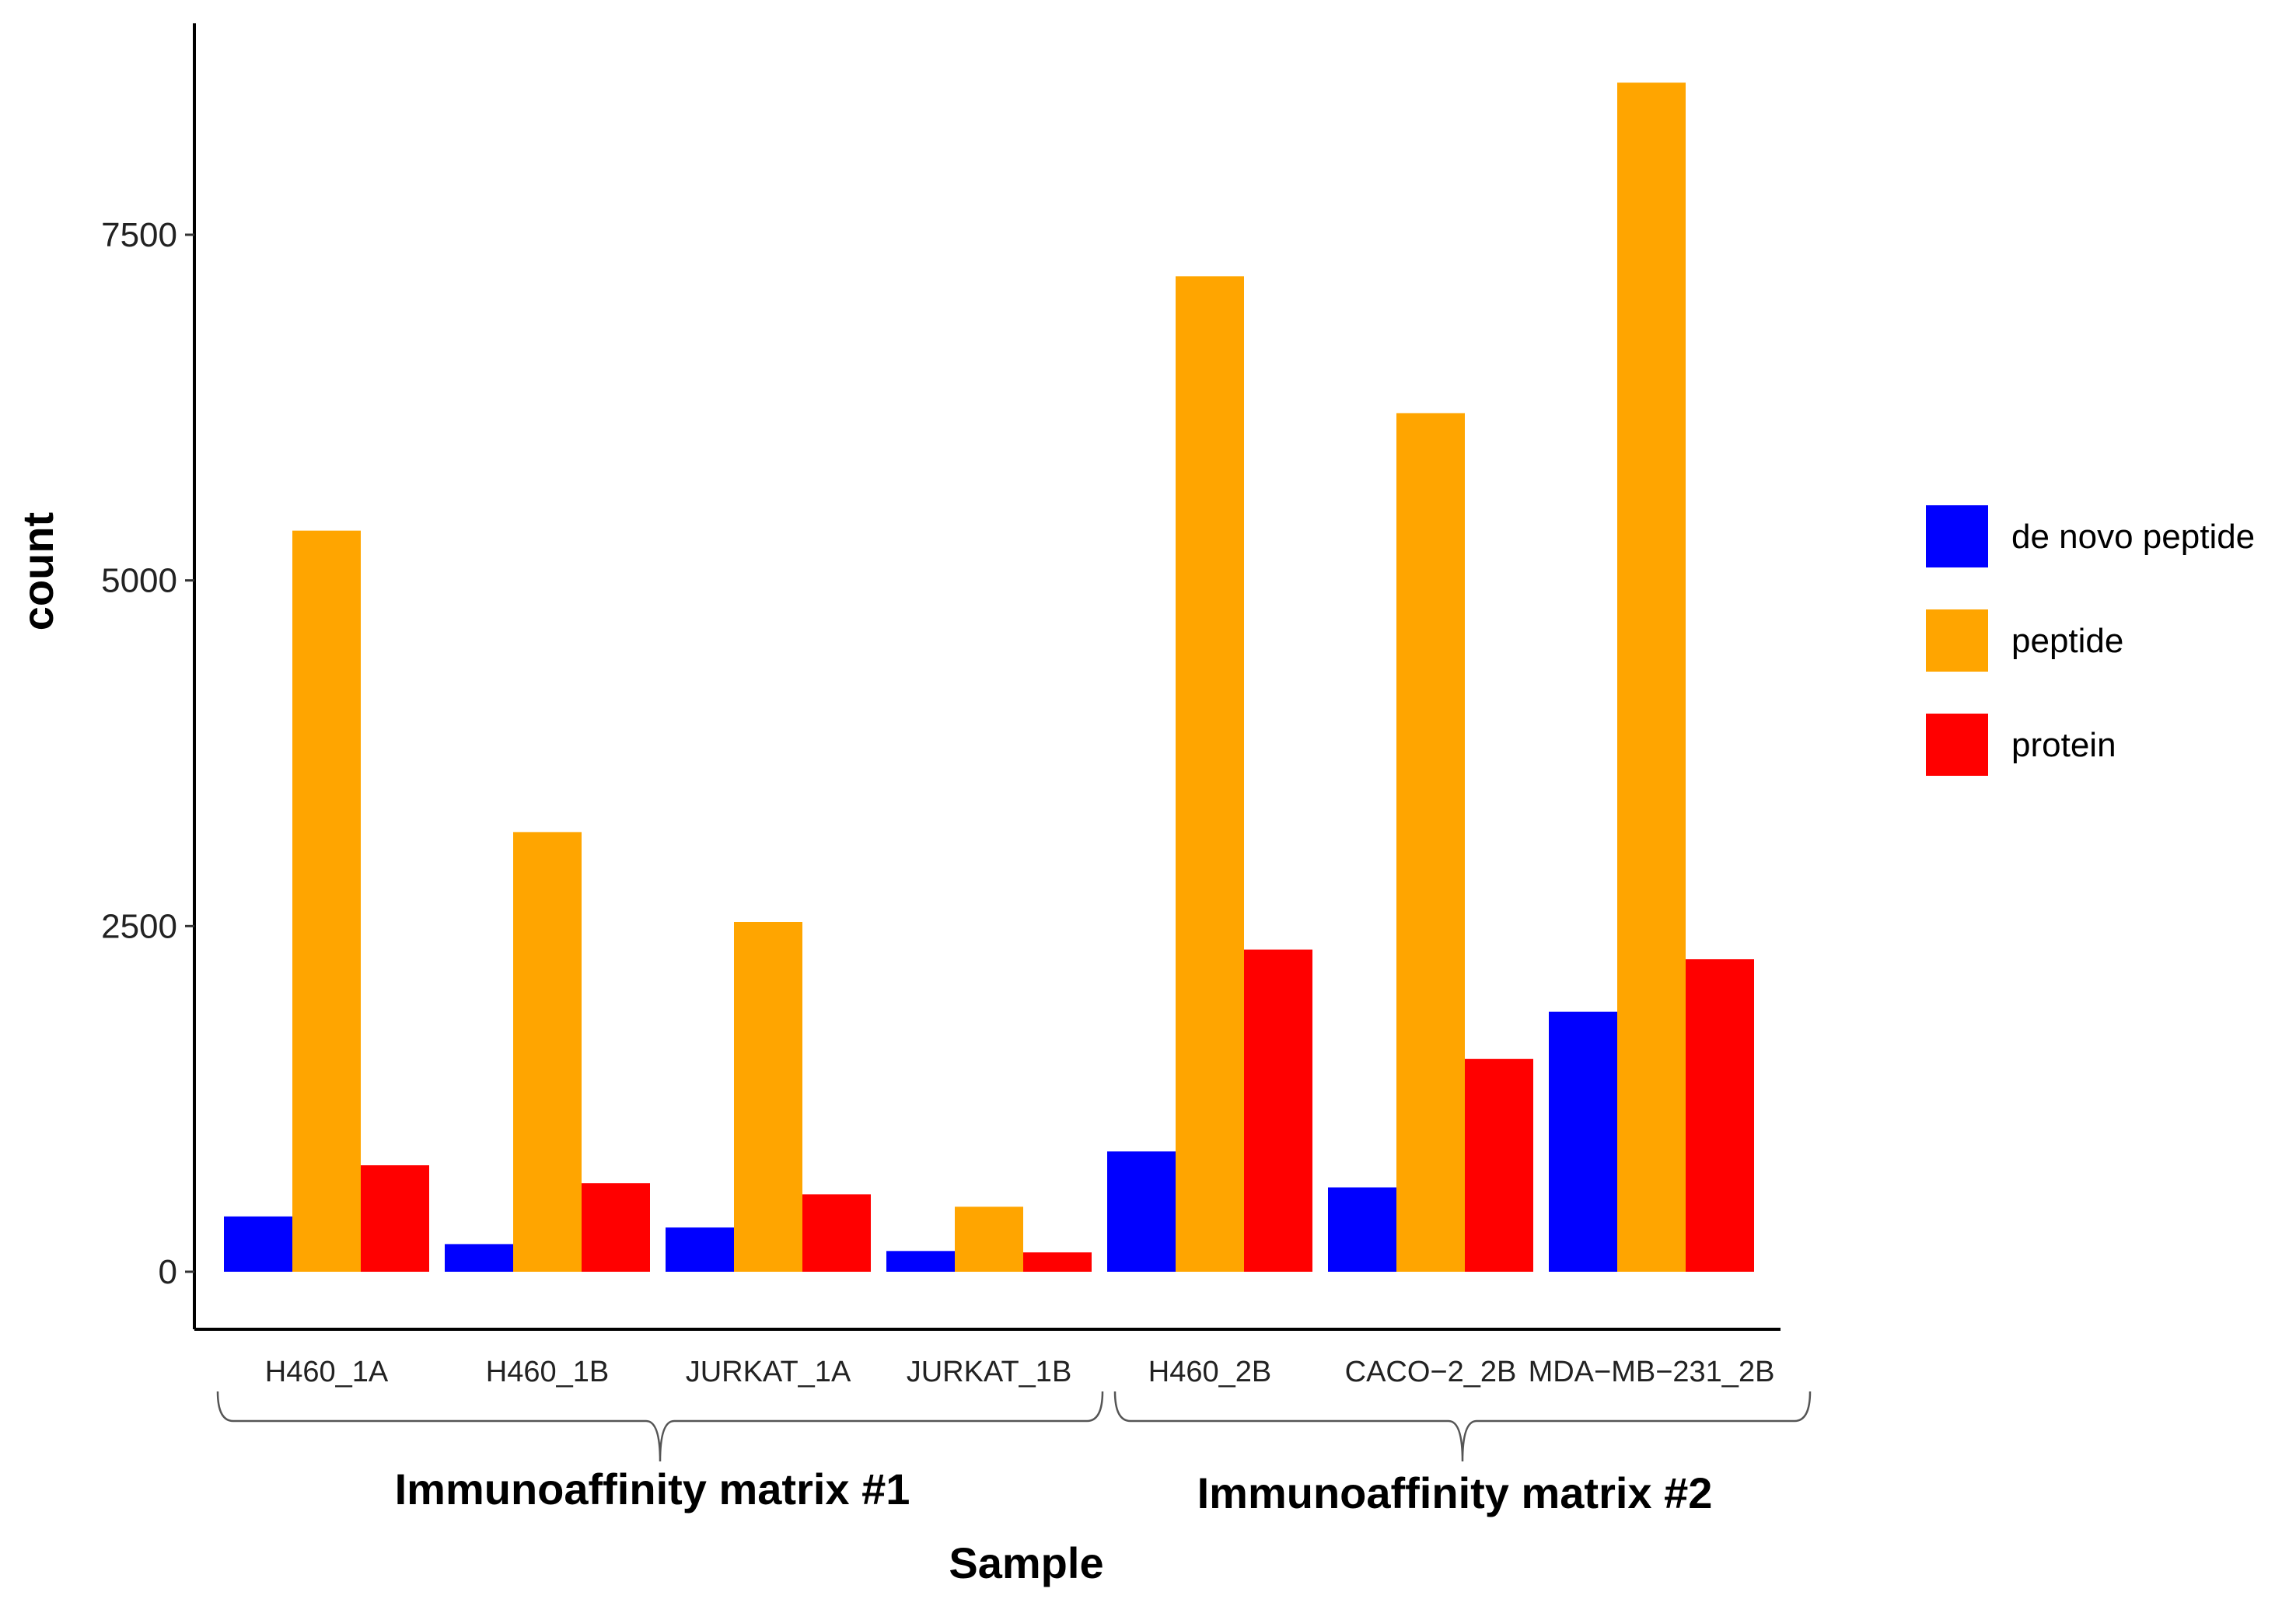 The width and height of the screenshot is (2296, 1620). I want to click on y-tick-label: 0, so click(168, 1272).